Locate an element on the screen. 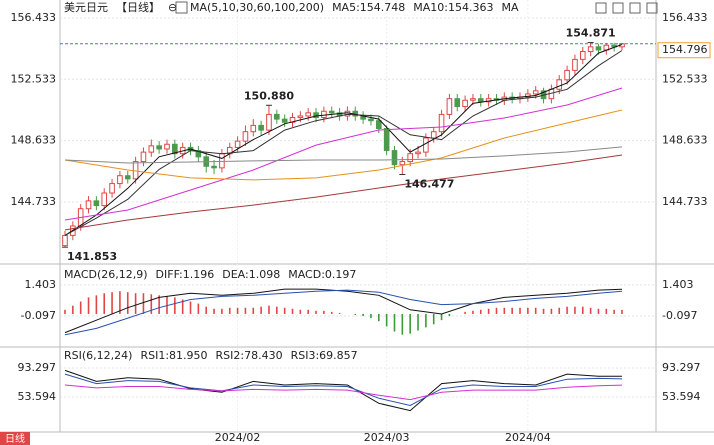 The image size is (714, 445). annotation: 141.853 is located at coordinates (92, 256).